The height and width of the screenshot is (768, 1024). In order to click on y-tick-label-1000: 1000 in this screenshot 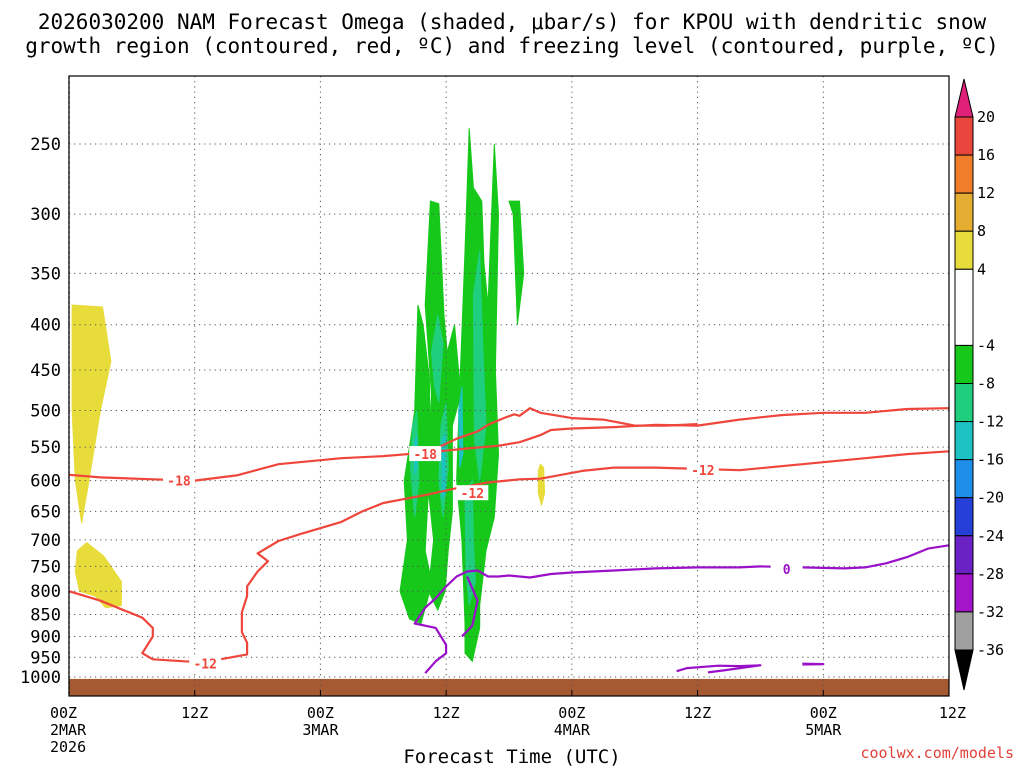, I will do `click(40, 678)`.